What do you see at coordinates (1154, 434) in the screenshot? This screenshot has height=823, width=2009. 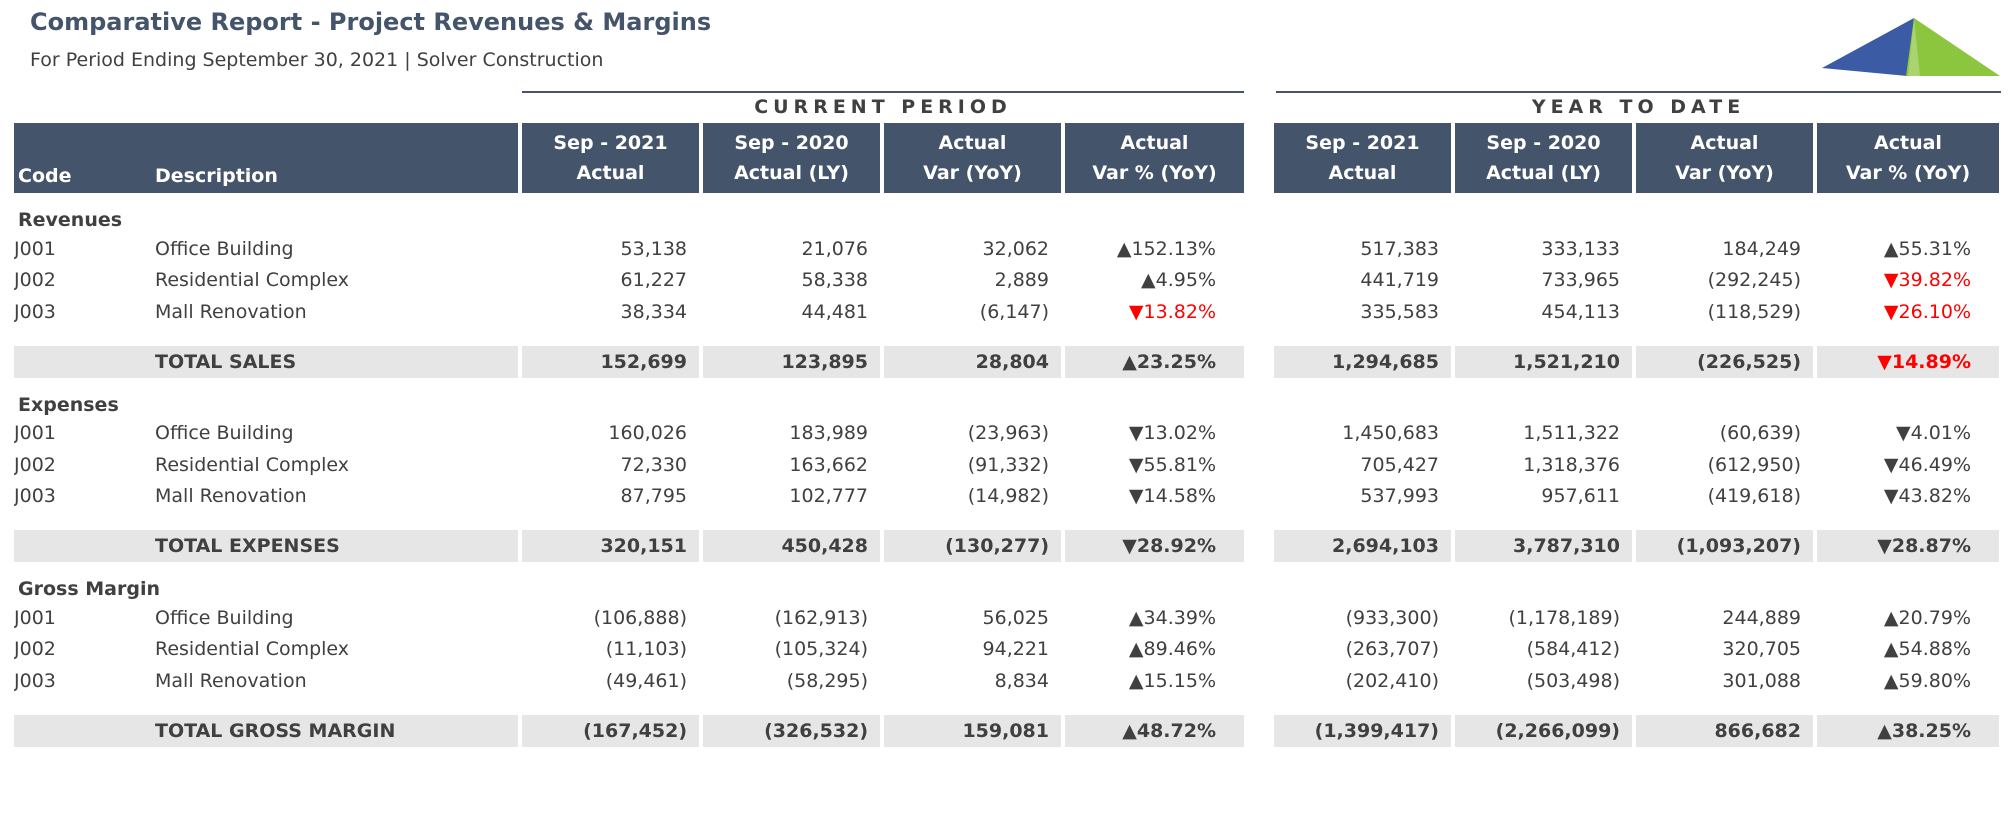 I see `var-pct-cell: 13.02%` at bounding box center [1154, 434].